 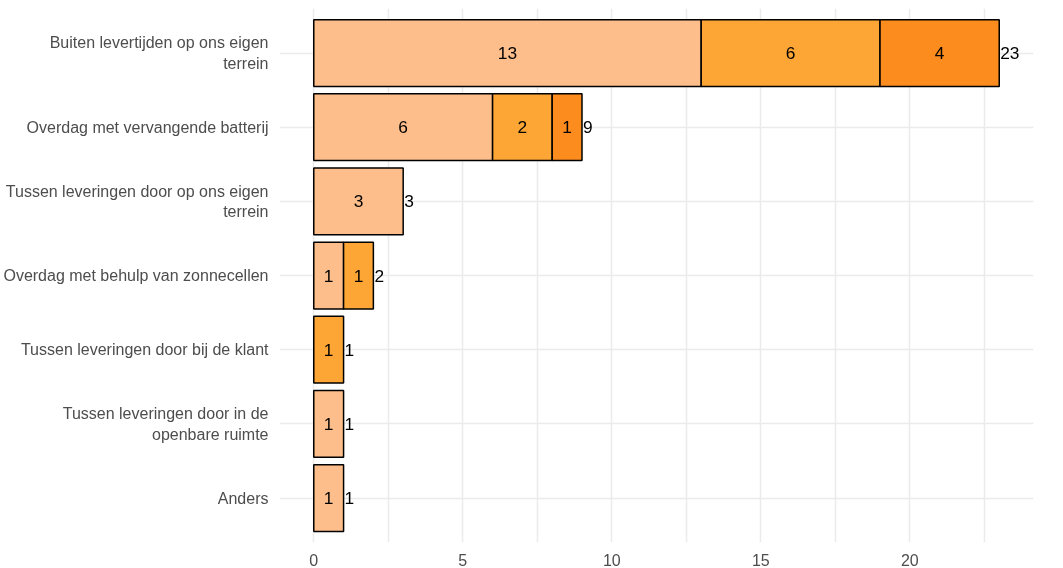 What do you see at coordinates (463, 559) in the screenshot?
I see `x-tick-label: 5` at bounding box center [463, 559].